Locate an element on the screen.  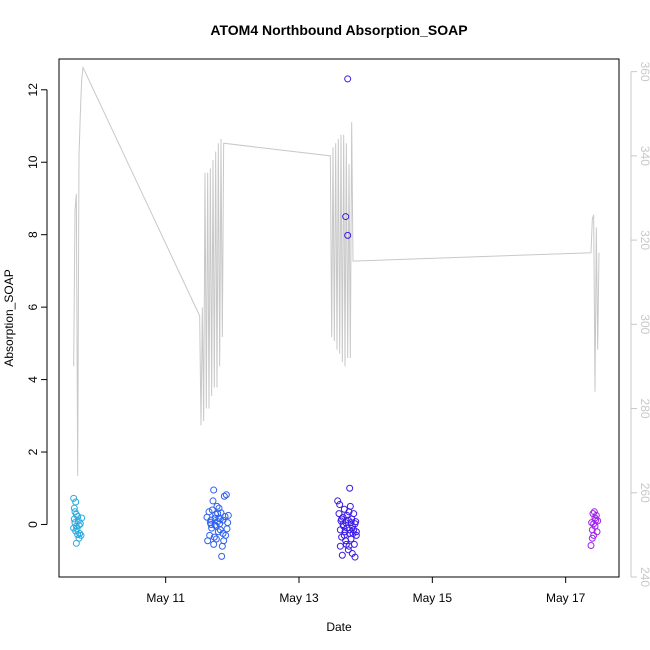
y2-tick-label: 320 is located at coordinates (644, 240).